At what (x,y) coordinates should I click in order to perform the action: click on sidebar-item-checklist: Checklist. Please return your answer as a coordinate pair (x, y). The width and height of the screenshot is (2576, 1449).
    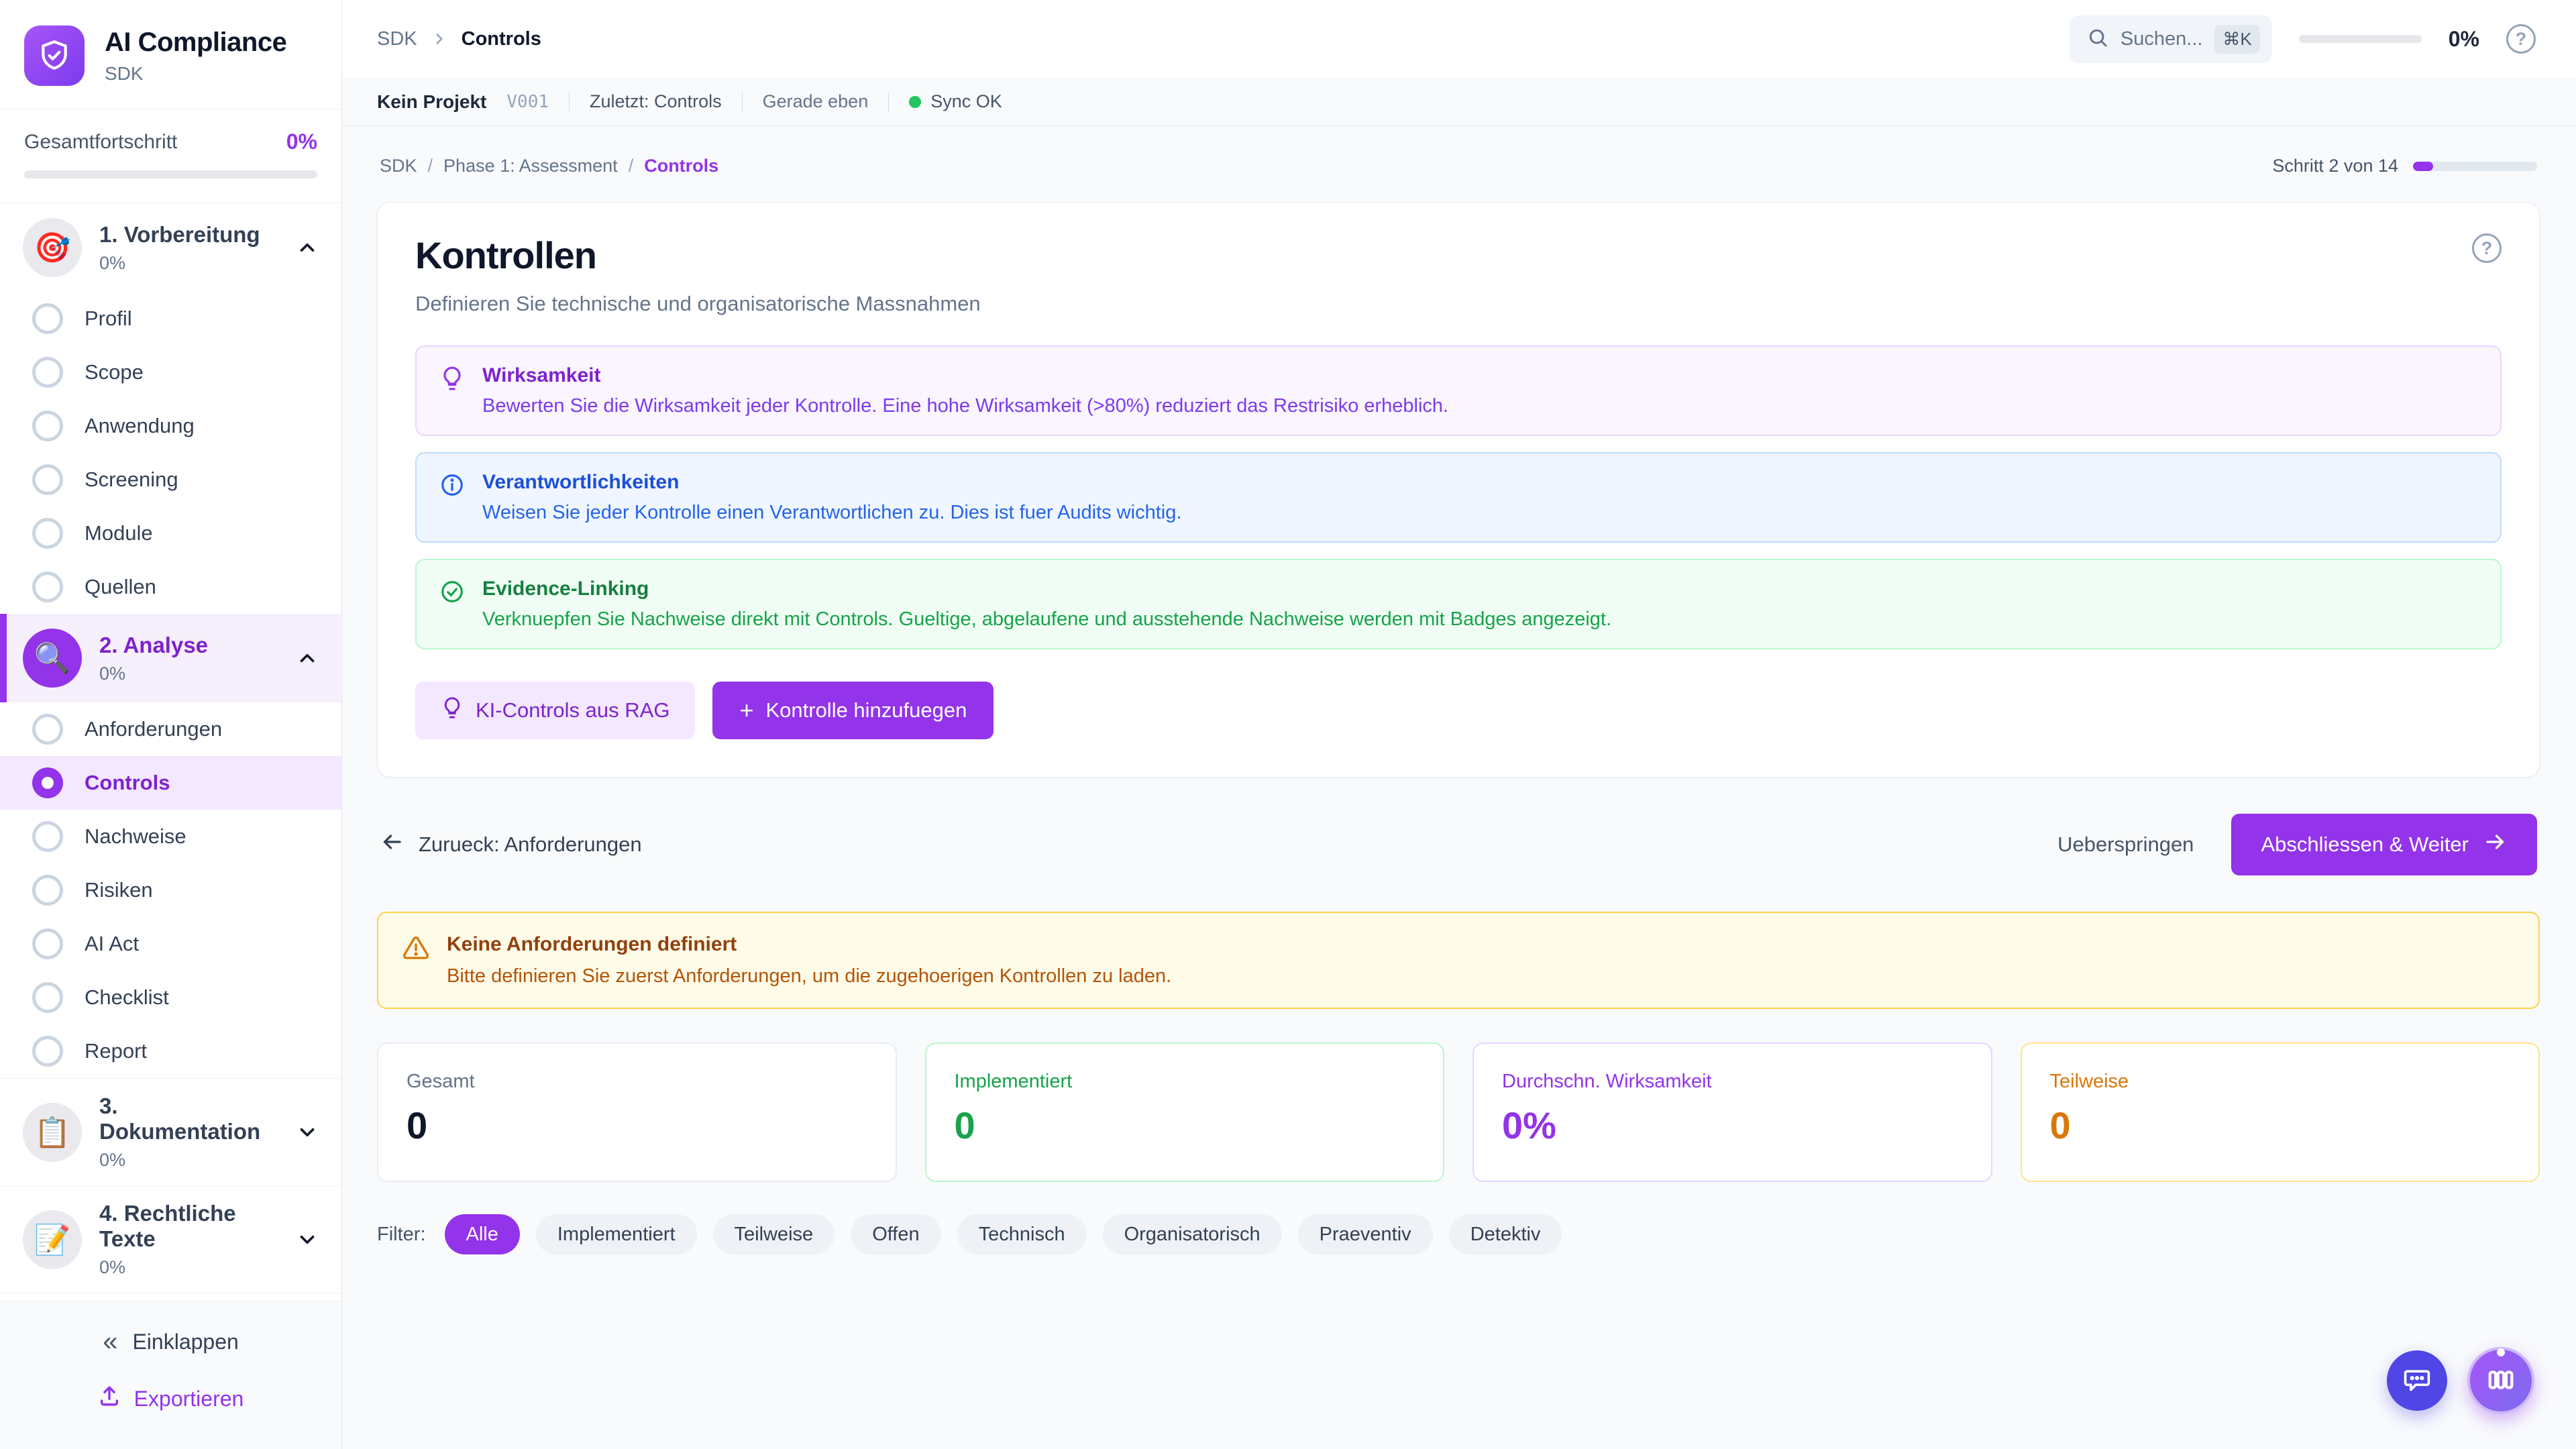
    Looking at the image, I should click on (170, 997).